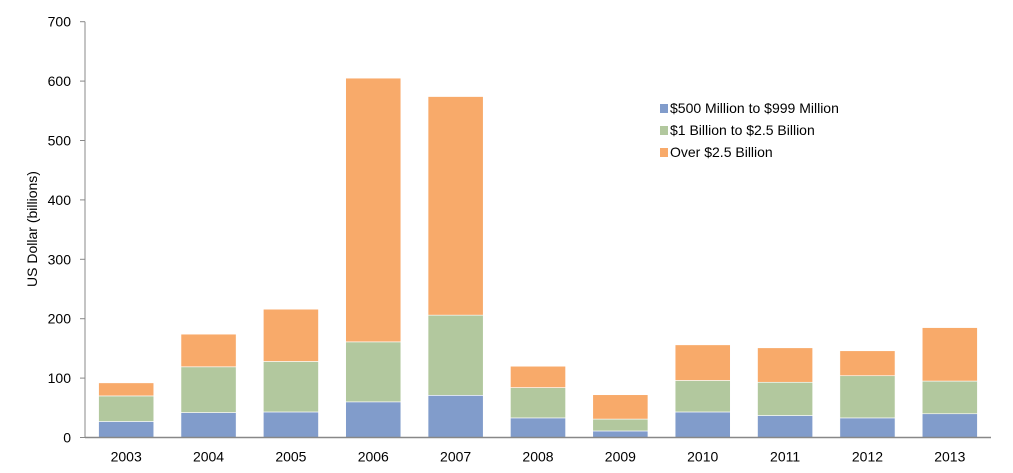  I want to click on x-tick-label: 2011, so click(785, 457).